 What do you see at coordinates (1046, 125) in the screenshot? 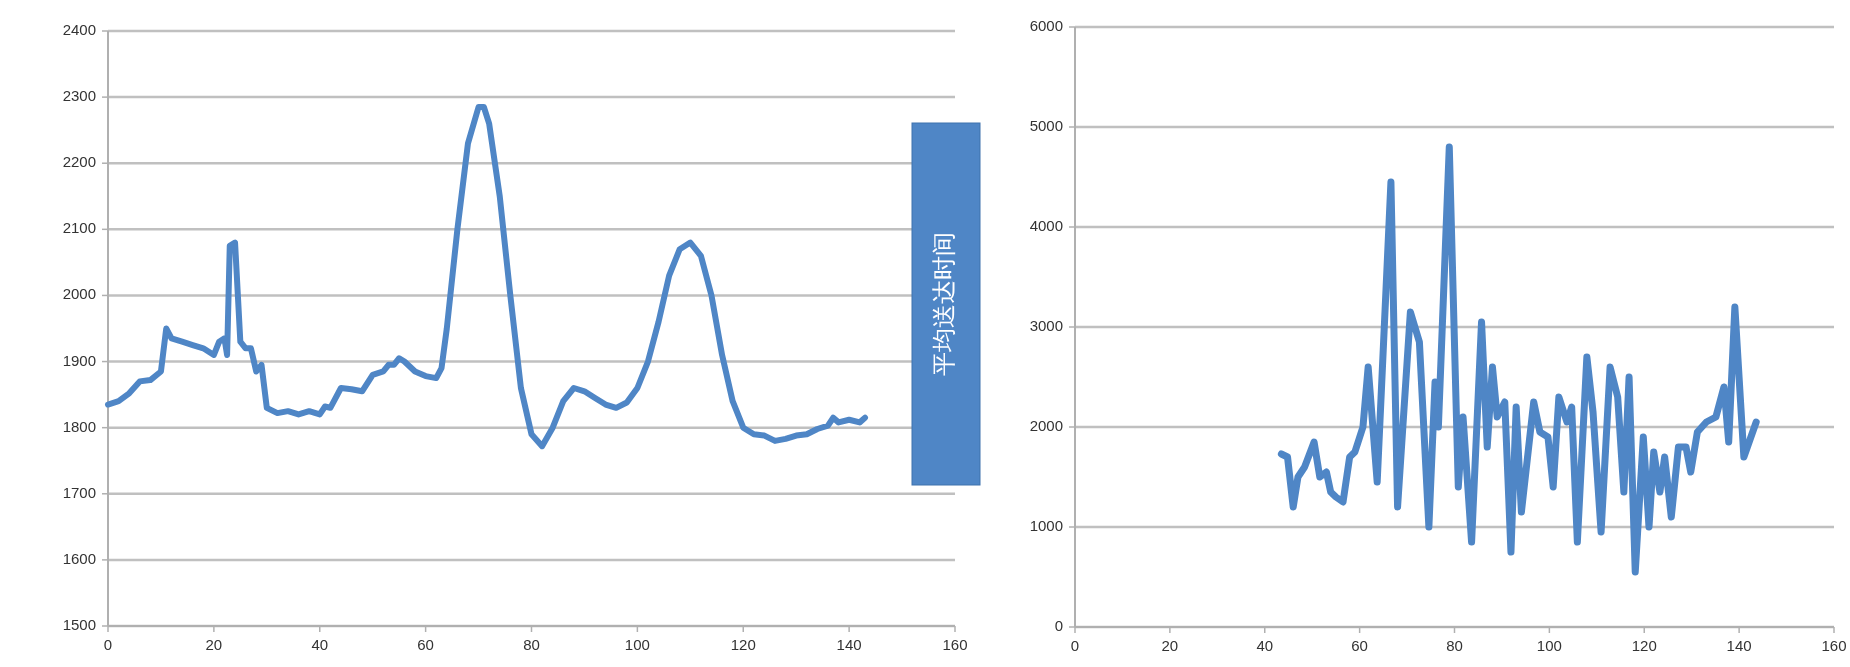
I see `y-tick-label: 5000` at bounding box center [1046, 125].